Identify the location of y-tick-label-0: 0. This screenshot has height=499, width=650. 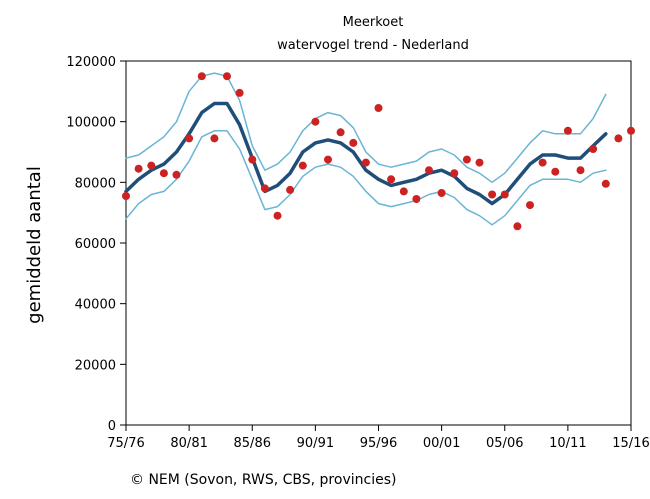
(112, 426).